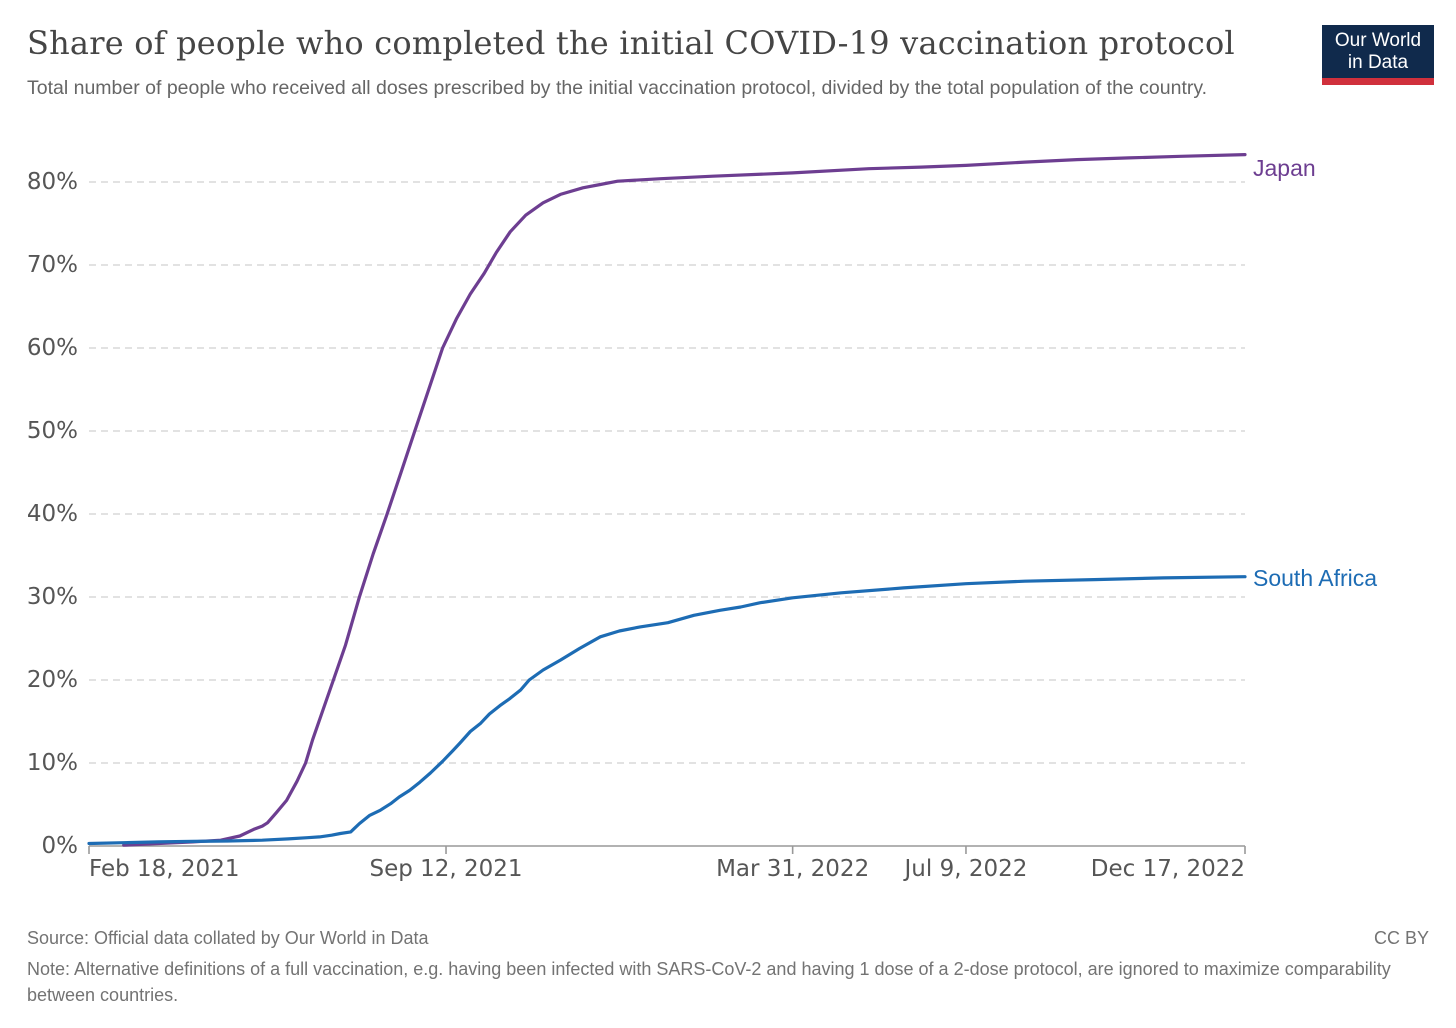  I want to click on logo-line-2: in Data, so click(1378, 62).